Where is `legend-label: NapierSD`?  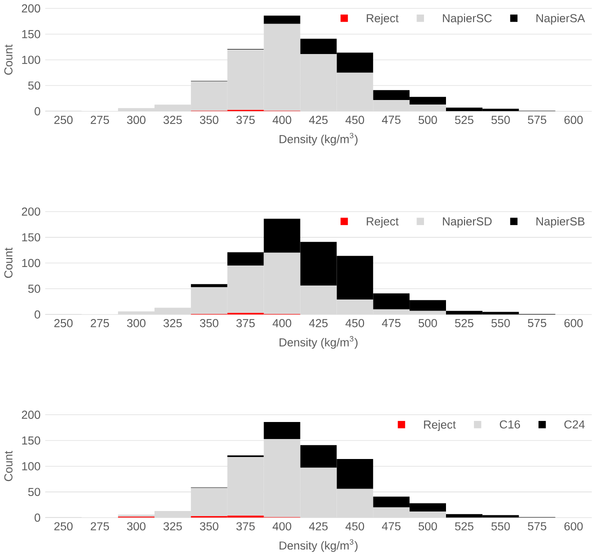 legend-label: NapierSD is located at coordinates (467, 222).